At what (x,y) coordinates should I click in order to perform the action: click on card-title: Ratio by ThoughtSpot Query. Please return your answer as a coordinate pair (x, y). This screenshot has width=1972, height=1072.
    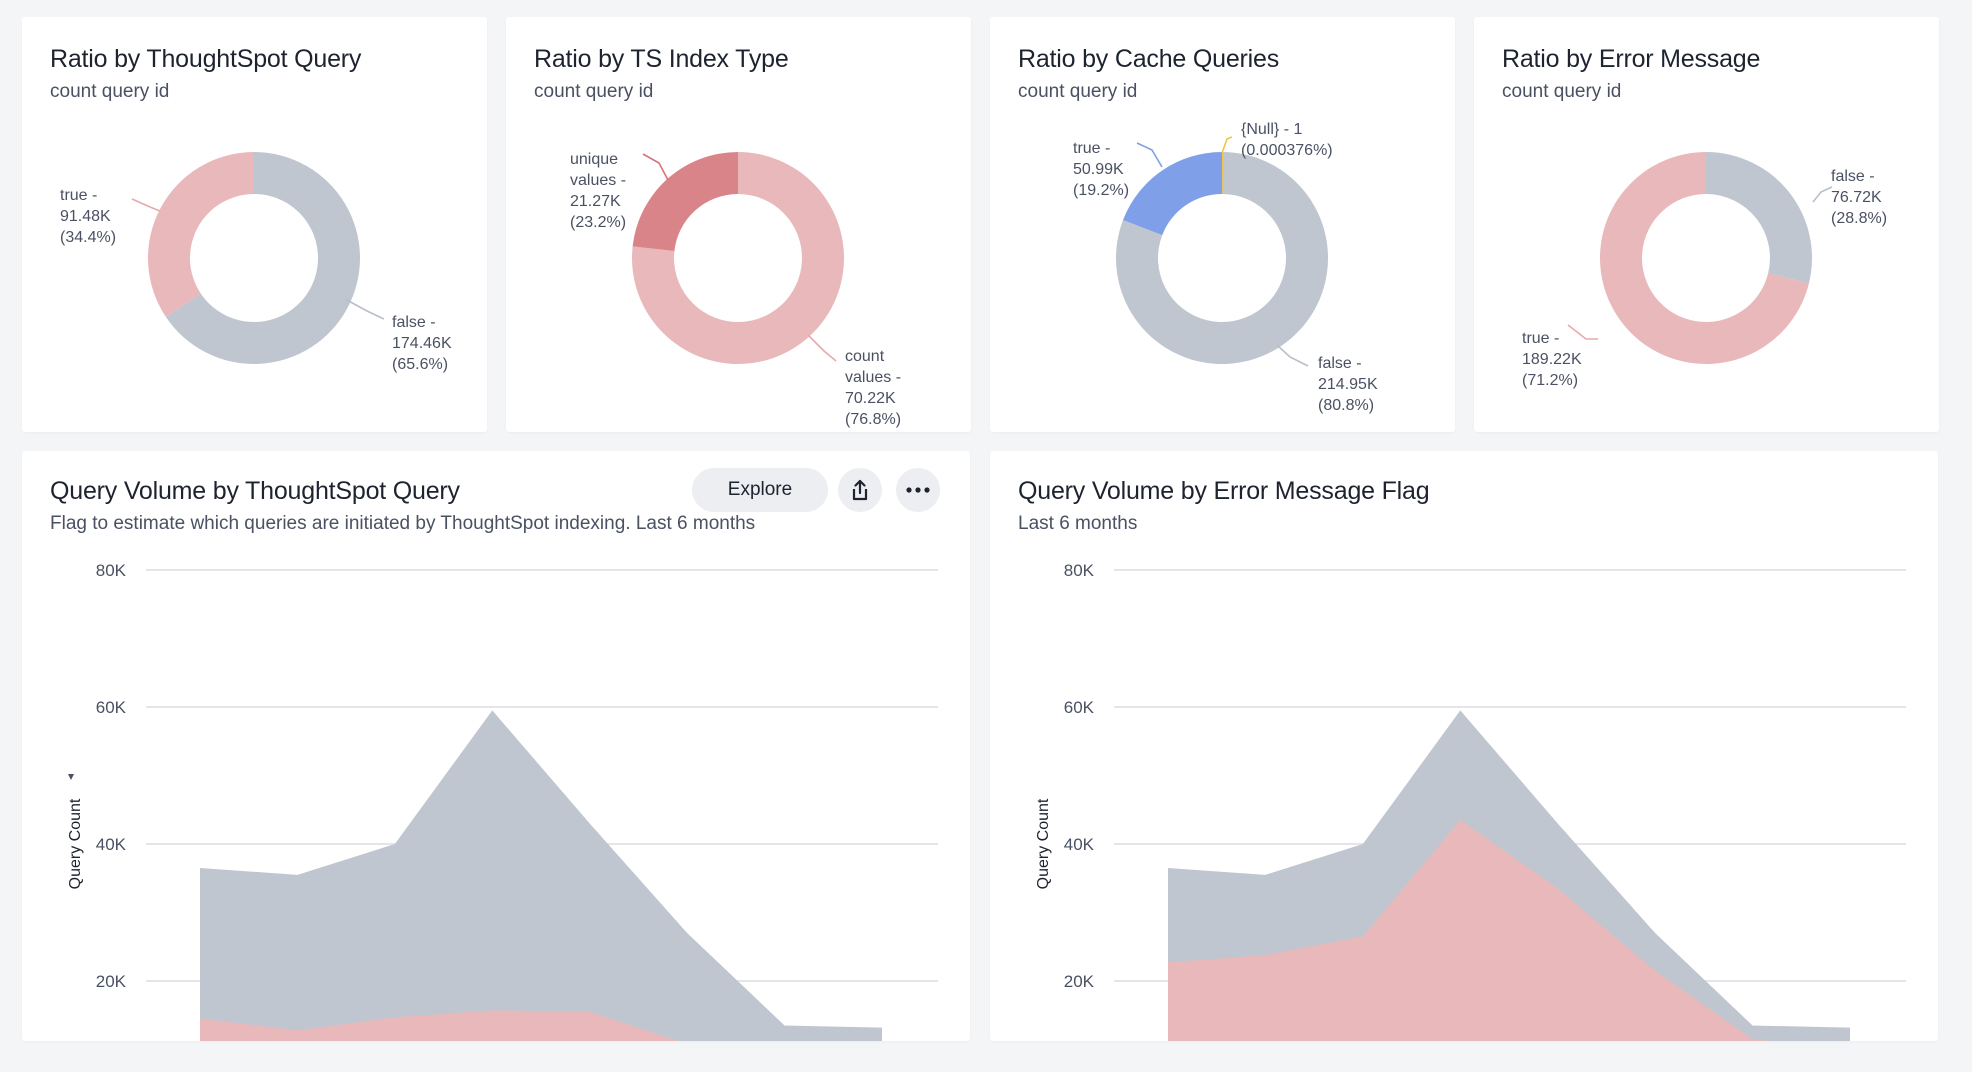
    Looking at the image, I should click on (206, 59).